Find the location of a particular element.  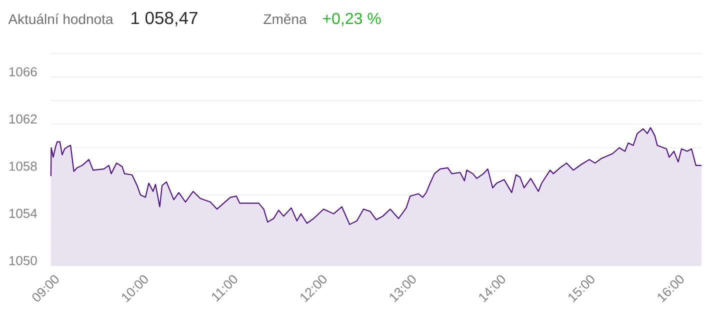

y-tick-label: 1058 is located at coordinates (23, 166).